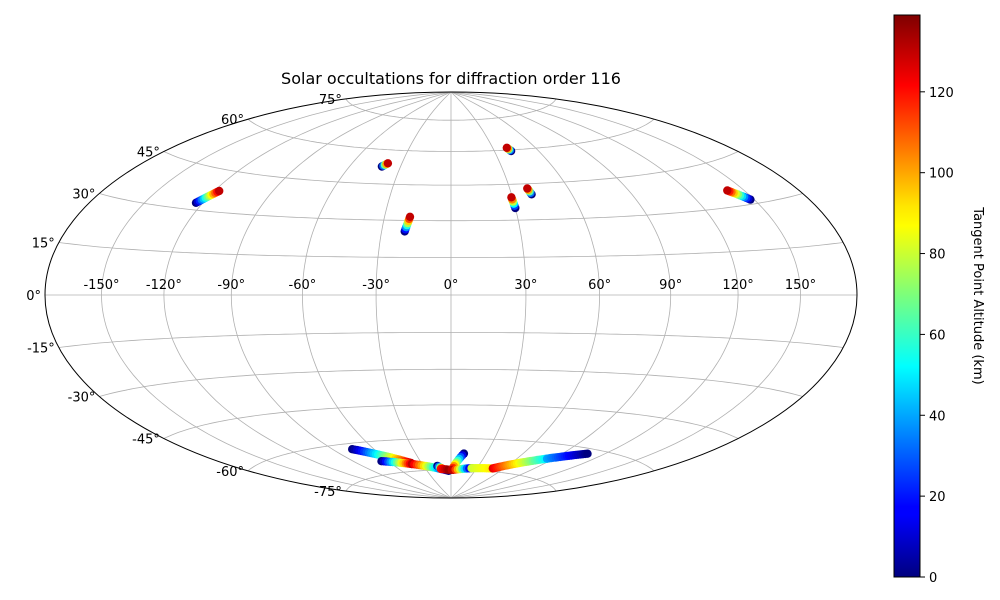  I want to click on colorbar-tick-label: 20, so click(937, 497).